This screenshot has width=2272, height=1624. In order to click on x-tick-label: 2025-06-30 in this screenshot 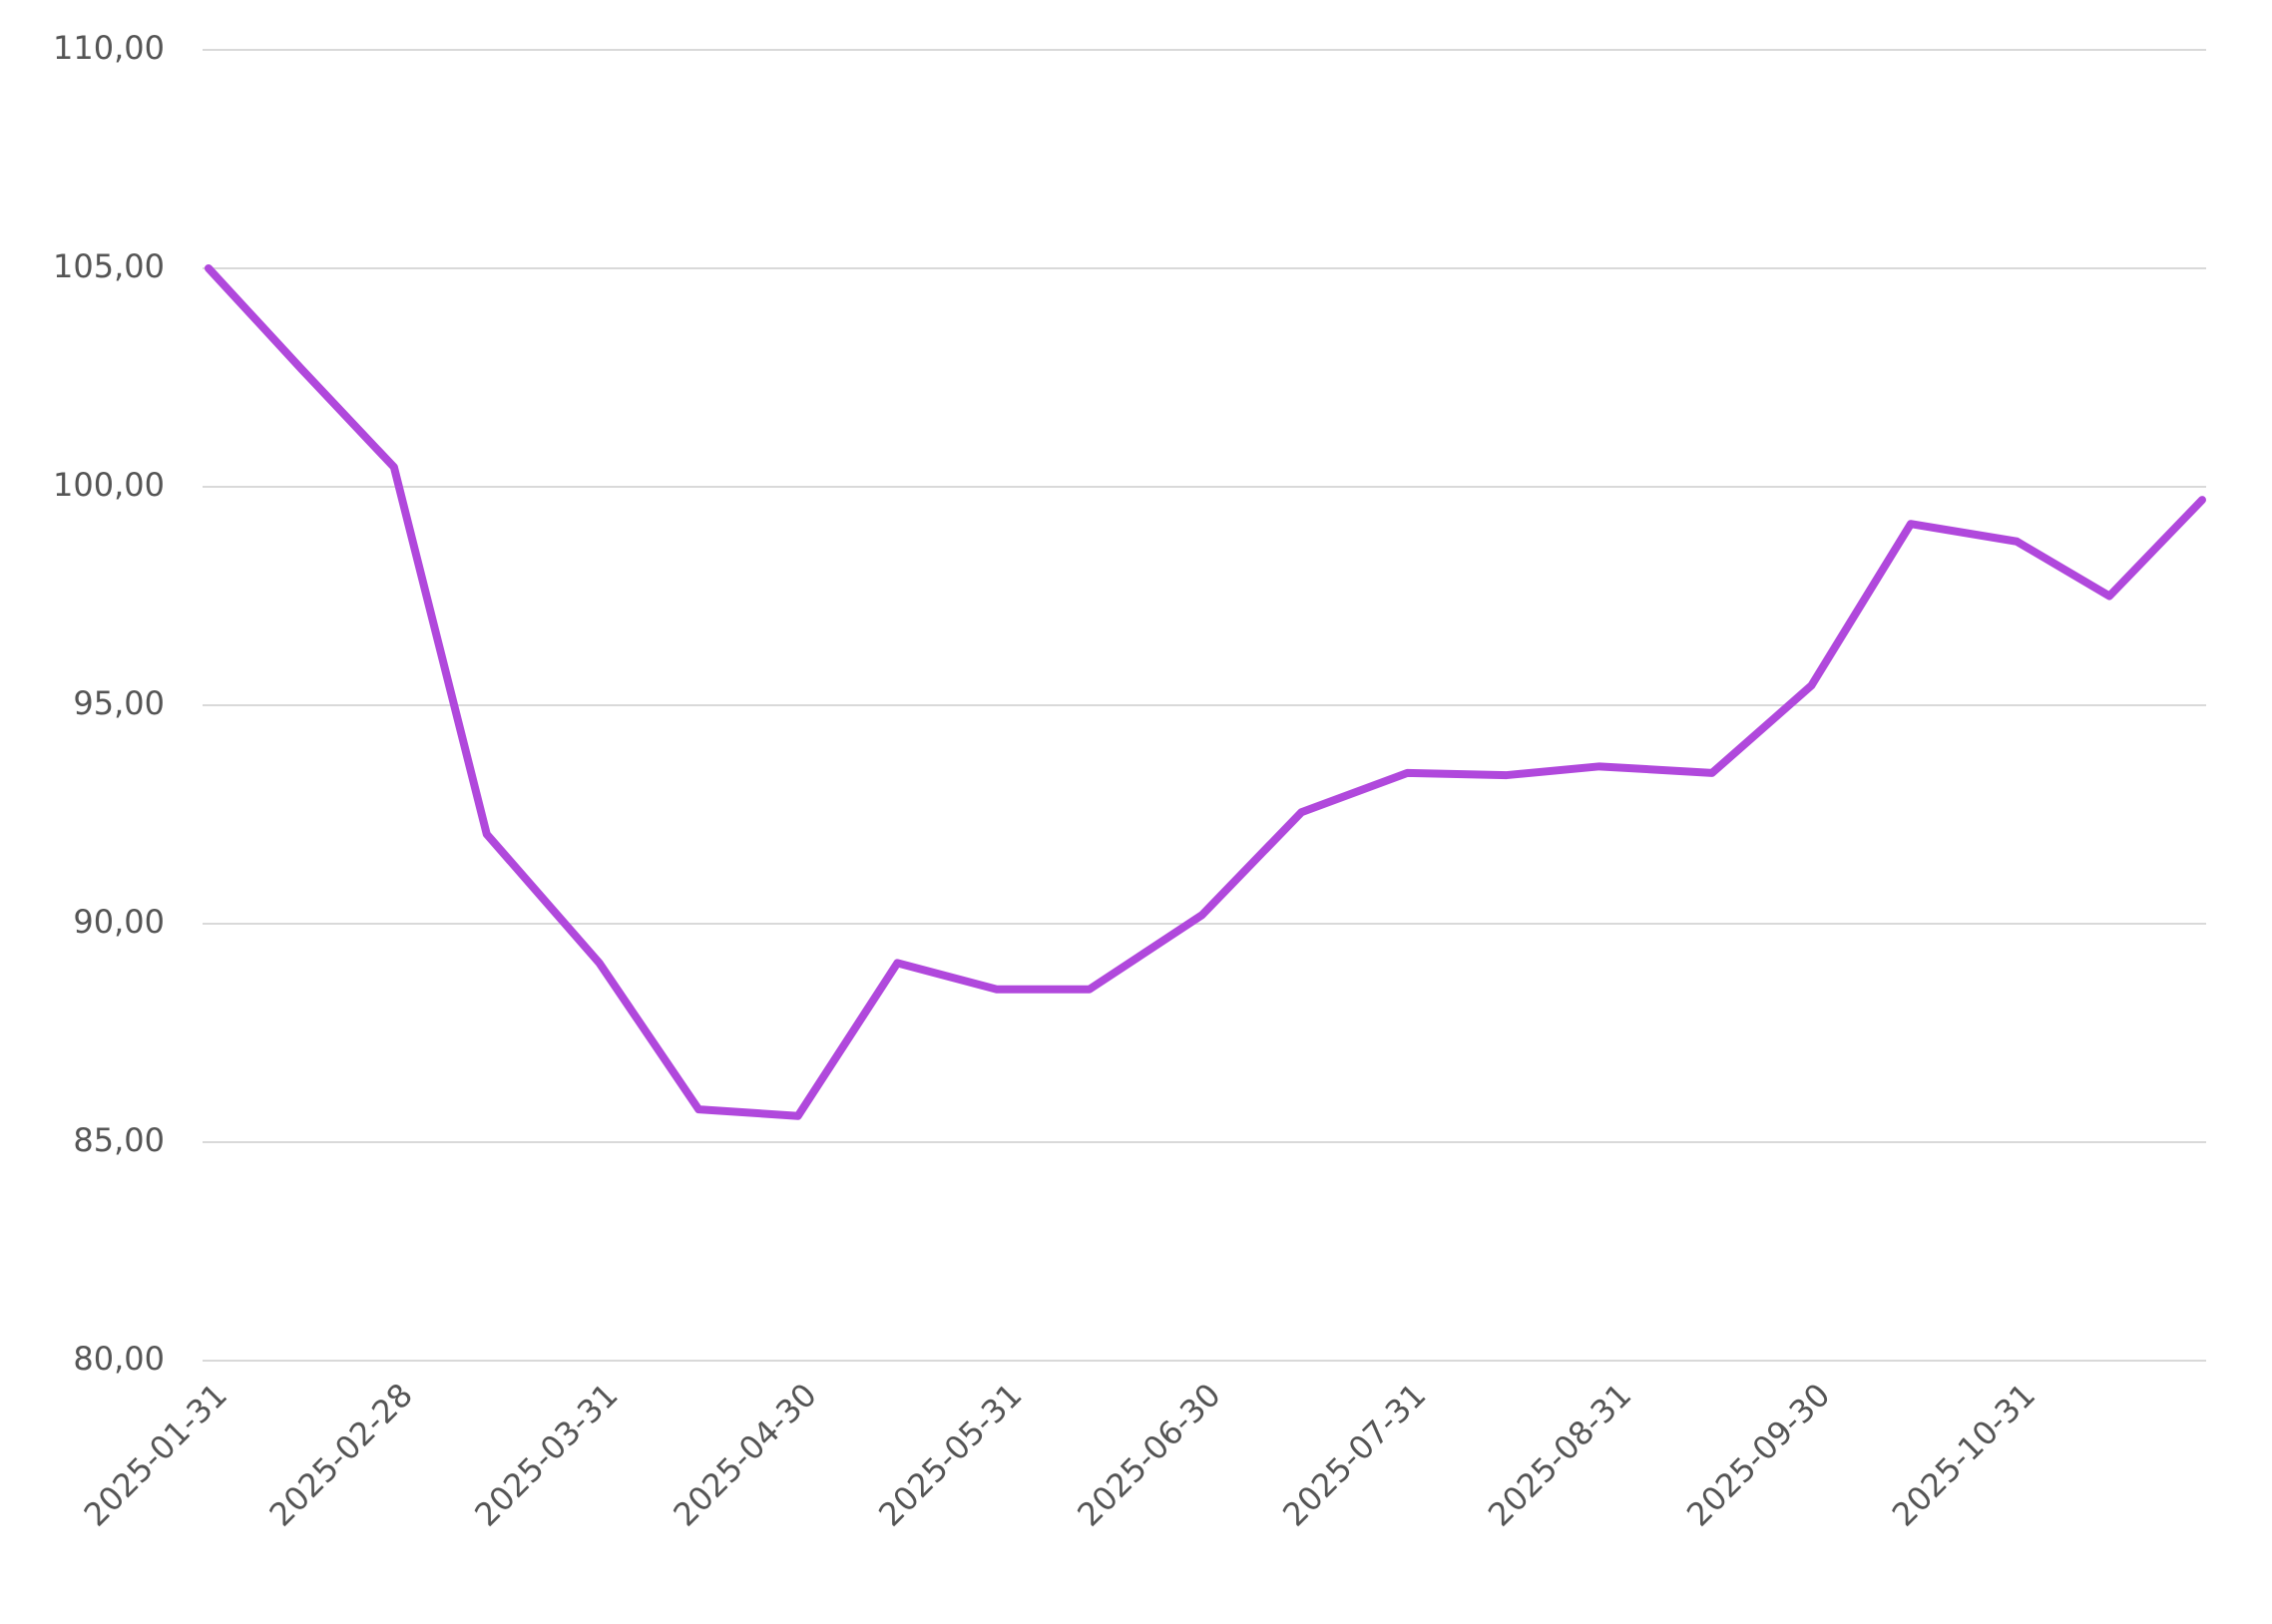, I will do `click(1148, 1455)`.